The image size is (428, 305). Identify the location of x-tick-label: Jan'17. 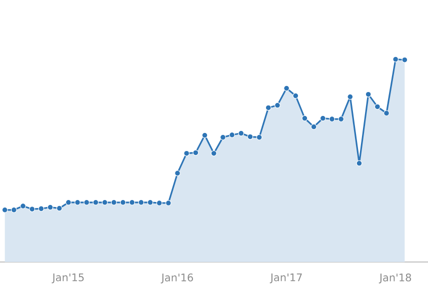
(286, 279).